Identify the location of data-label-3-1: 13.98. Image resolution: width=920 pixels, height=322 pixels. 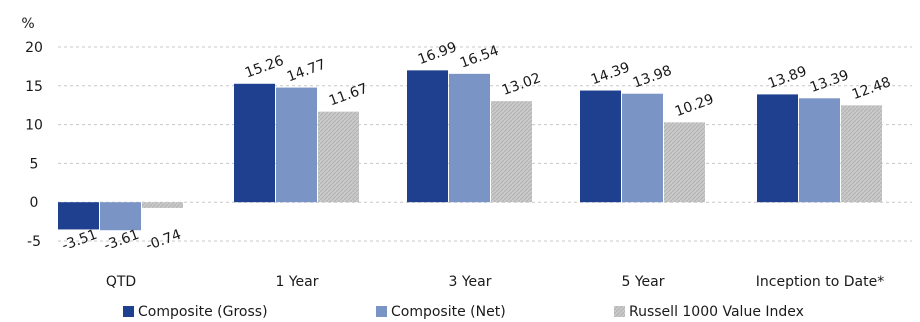
(652, 77).